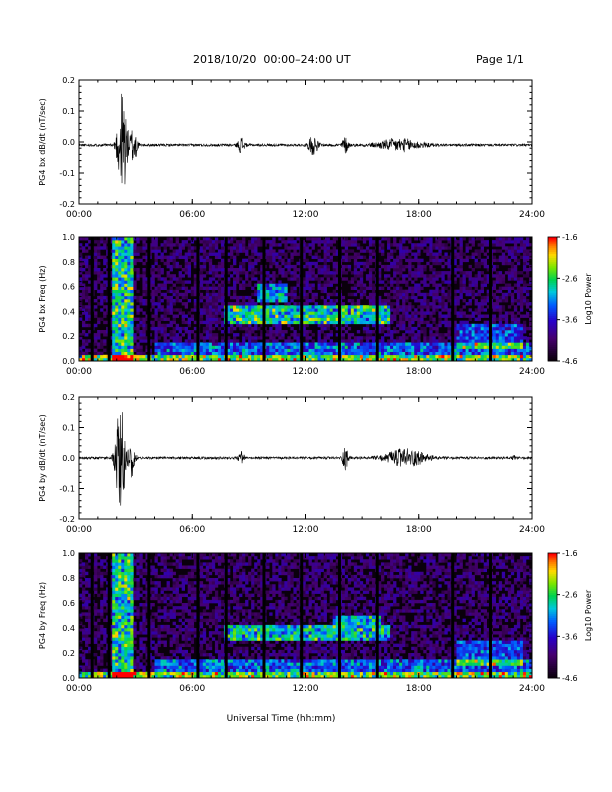 This screenshot has height=792, width=612. I want to click on x-tick-label: 12:00, so click(306, 372).